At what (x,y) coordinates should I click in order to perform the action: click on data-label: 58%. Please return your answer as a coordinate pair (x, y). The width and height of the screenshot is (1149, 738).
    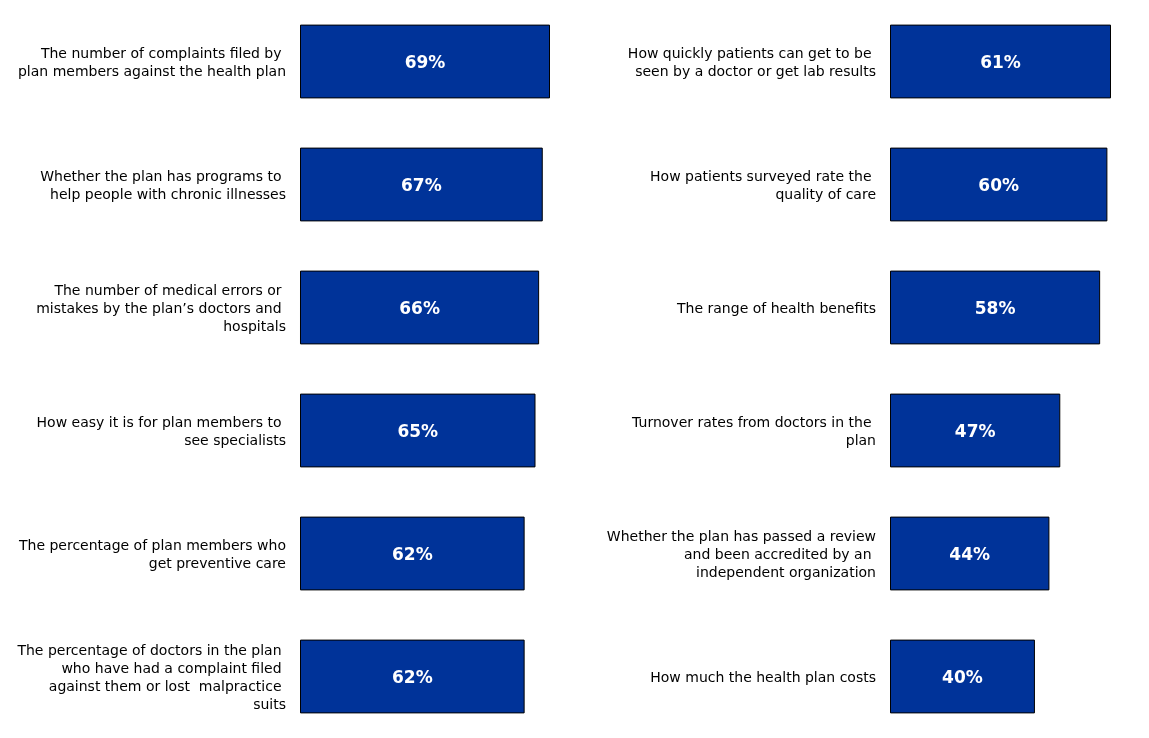
    Looking at the image, I should click on (995, 307).